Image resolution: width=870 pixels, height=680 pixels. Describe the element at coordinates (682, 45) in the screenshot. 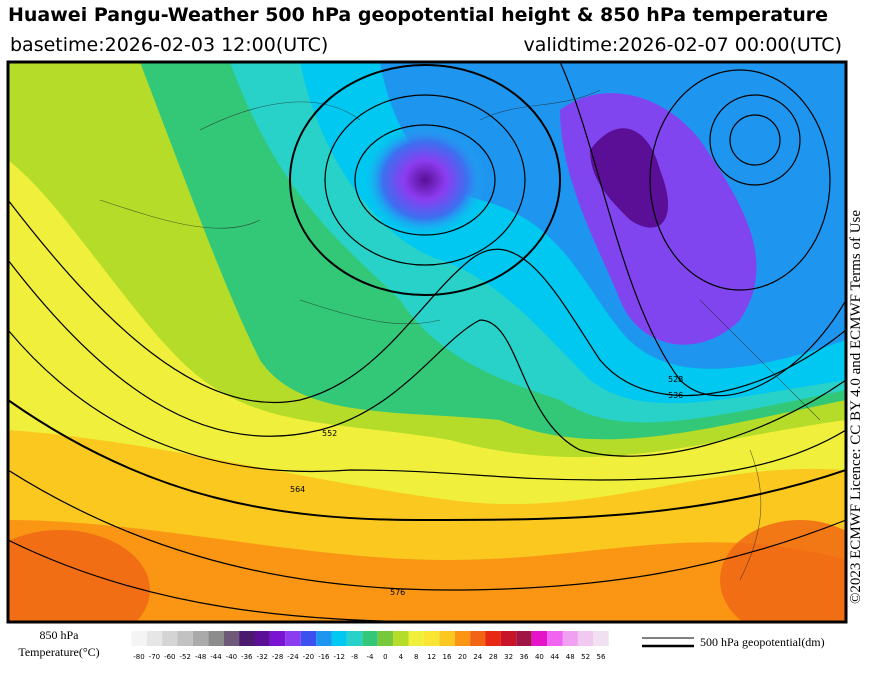

I see `validtime: validtime:2026-02-07 00:00(UTC)` at that location.